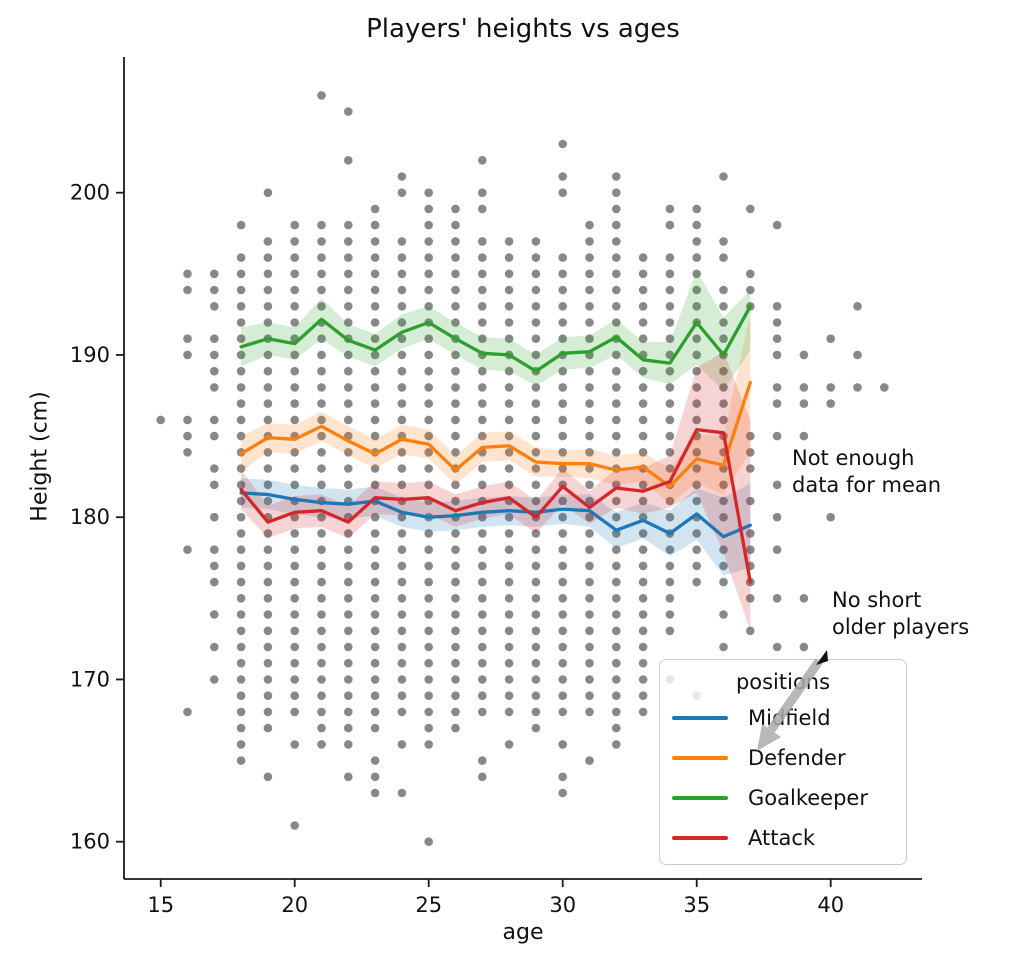 The height and width of the screenshot is (980, 1024). Describe the element at coordinates (495, 515) in the screenshot. I see `midfield-mean-line` at that location.